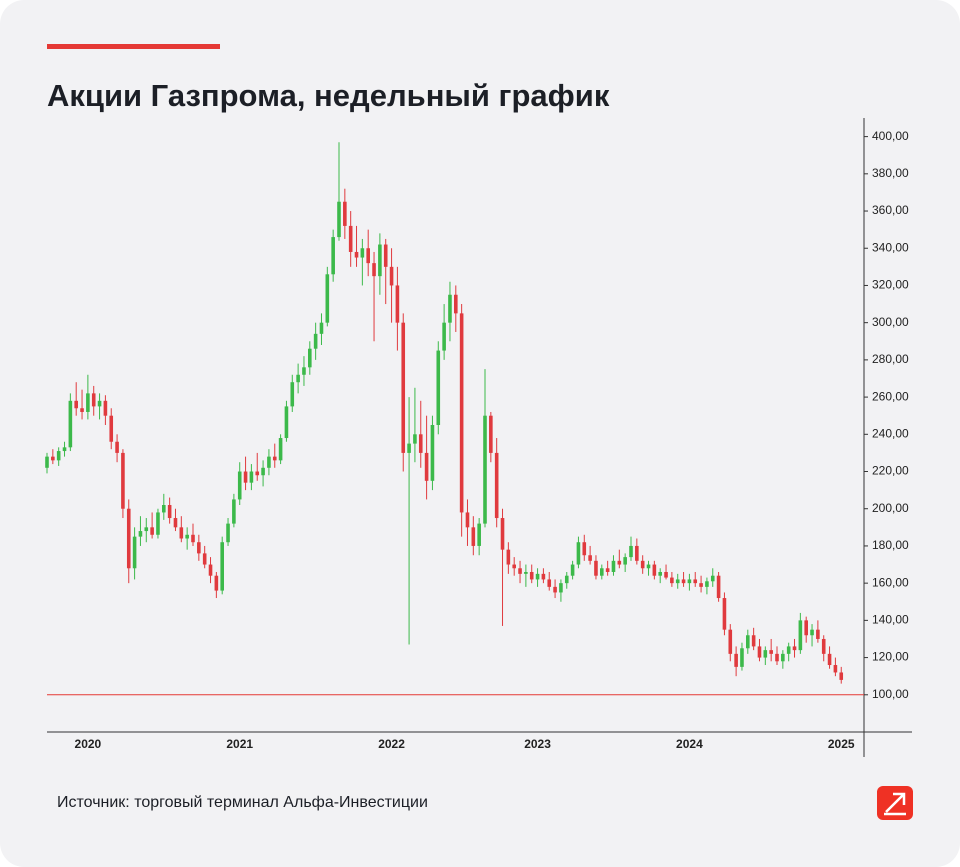 This screenshot has height=867, width=960. What do you see at coordinates (890, 657) in the screenshot?
I see `y-tick-label: 120,00` at bounding box center [890, 657].